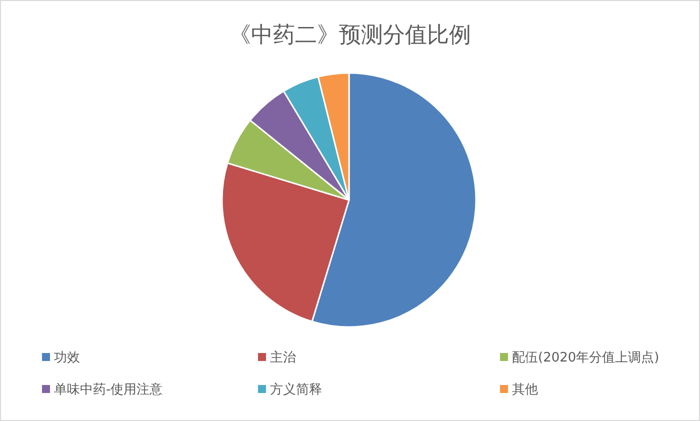  What do you see at coordinates (296, 390) in the screenshot?
I see `legend-label: 方义简释` at bounding box center [296, 390].